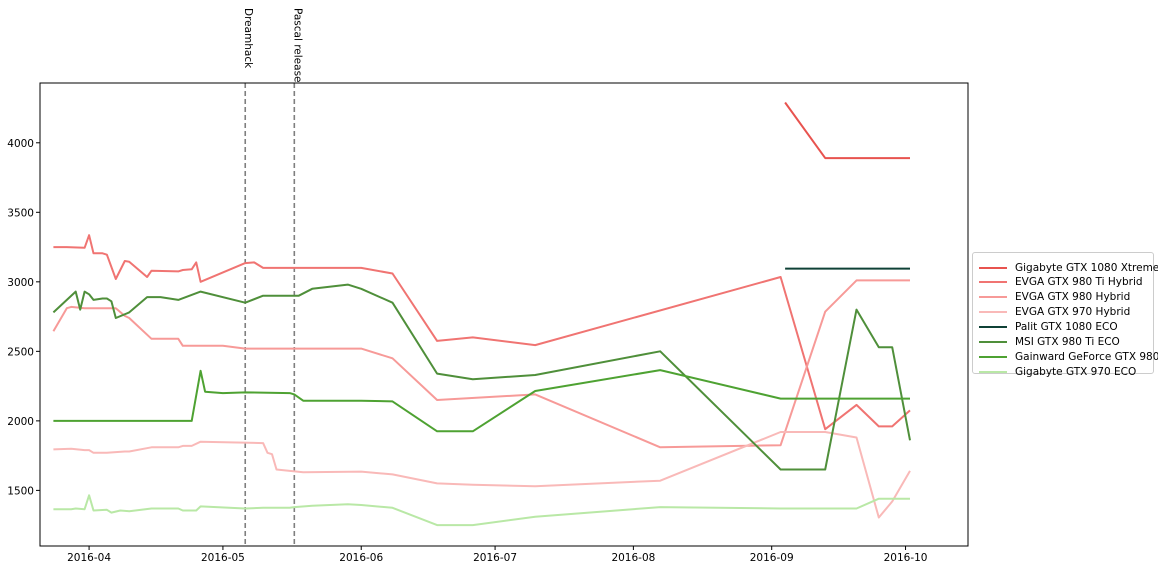 Image resolution: width=1158 pixels, height=573 pixels. I want to click on x-tick-label: 2016-05, so click(223, 558).